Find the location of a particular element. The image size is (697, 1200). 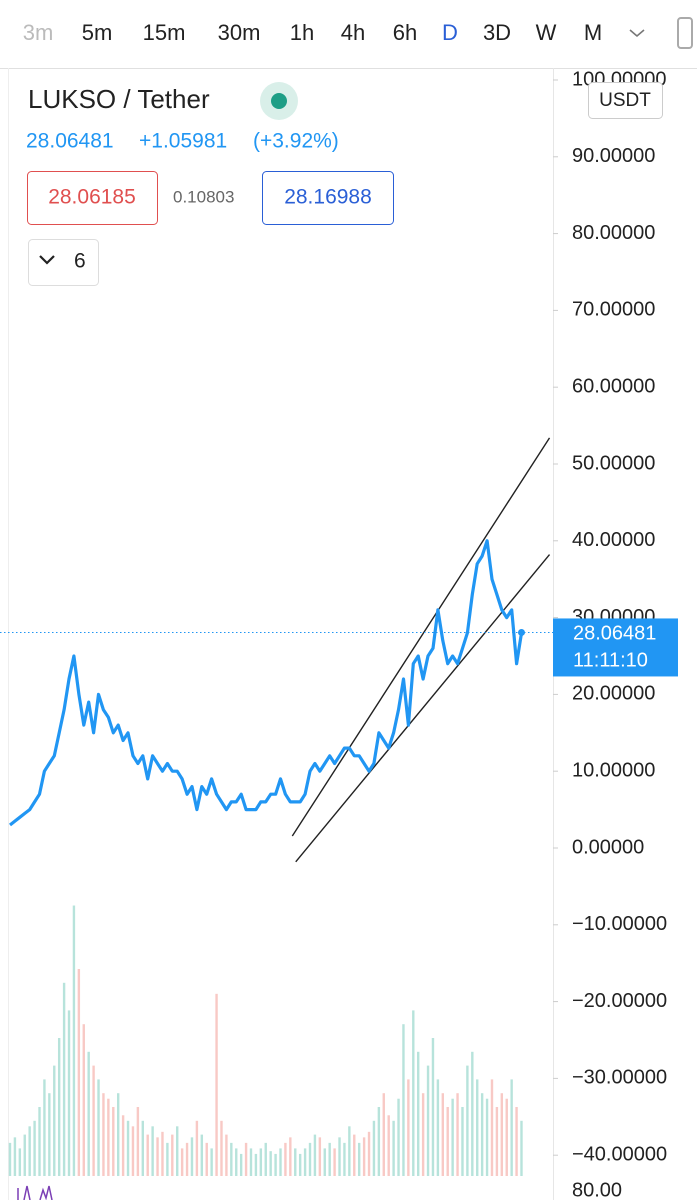

last-price: 28.06481 is located at coordinates (70, 141).